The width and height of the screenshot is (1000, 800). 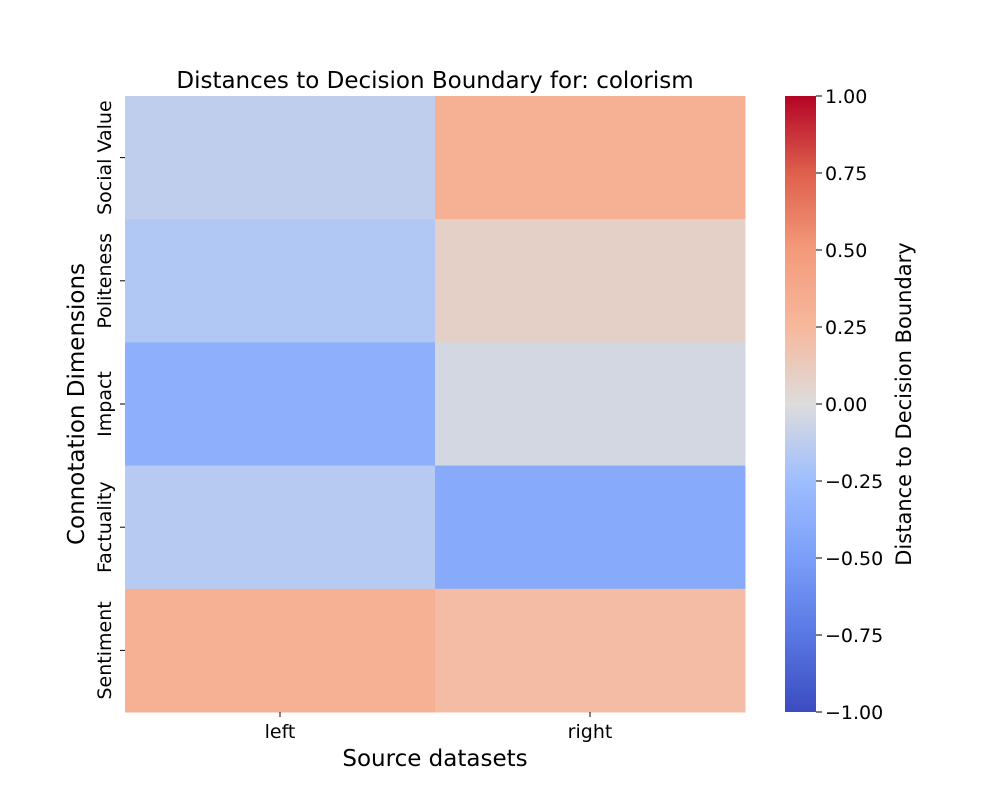 I want to click on colorbar-tick-label: 1.00, so click(x=846, y=97).